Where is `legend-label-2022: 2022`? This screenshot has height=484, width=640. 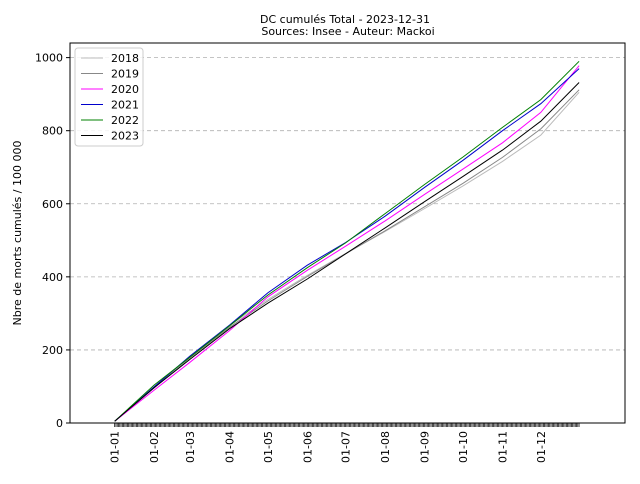 legend-label-2022: 2022 is located at coordinates (125, 120).